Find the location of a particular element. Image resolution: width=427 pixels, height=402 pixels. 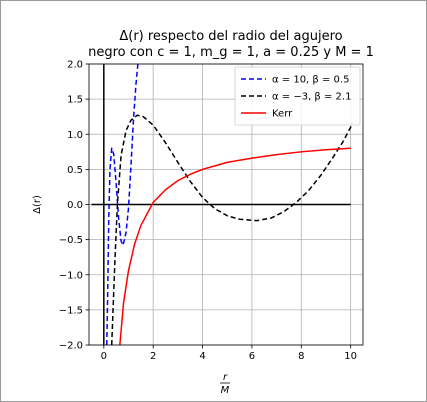

y-tick-label: −0.5 is located at coordinates (71, 240).